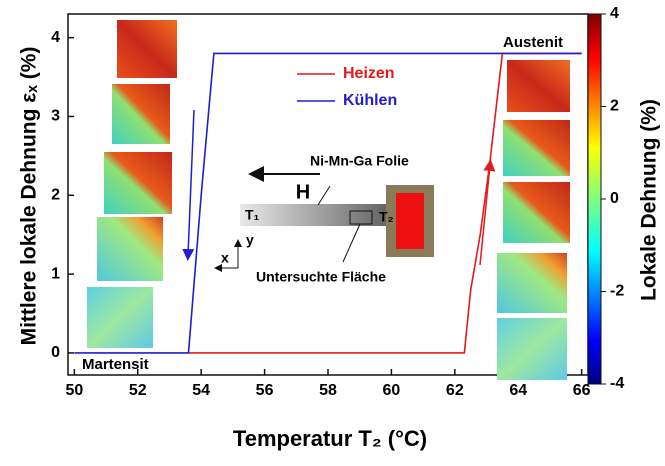 This screenshot has width=665, height=466. What do you see at coordinates (614, 198) in the screenshot?
I see `colorbar-tick-label: 0` at bounding box center [614, 198].